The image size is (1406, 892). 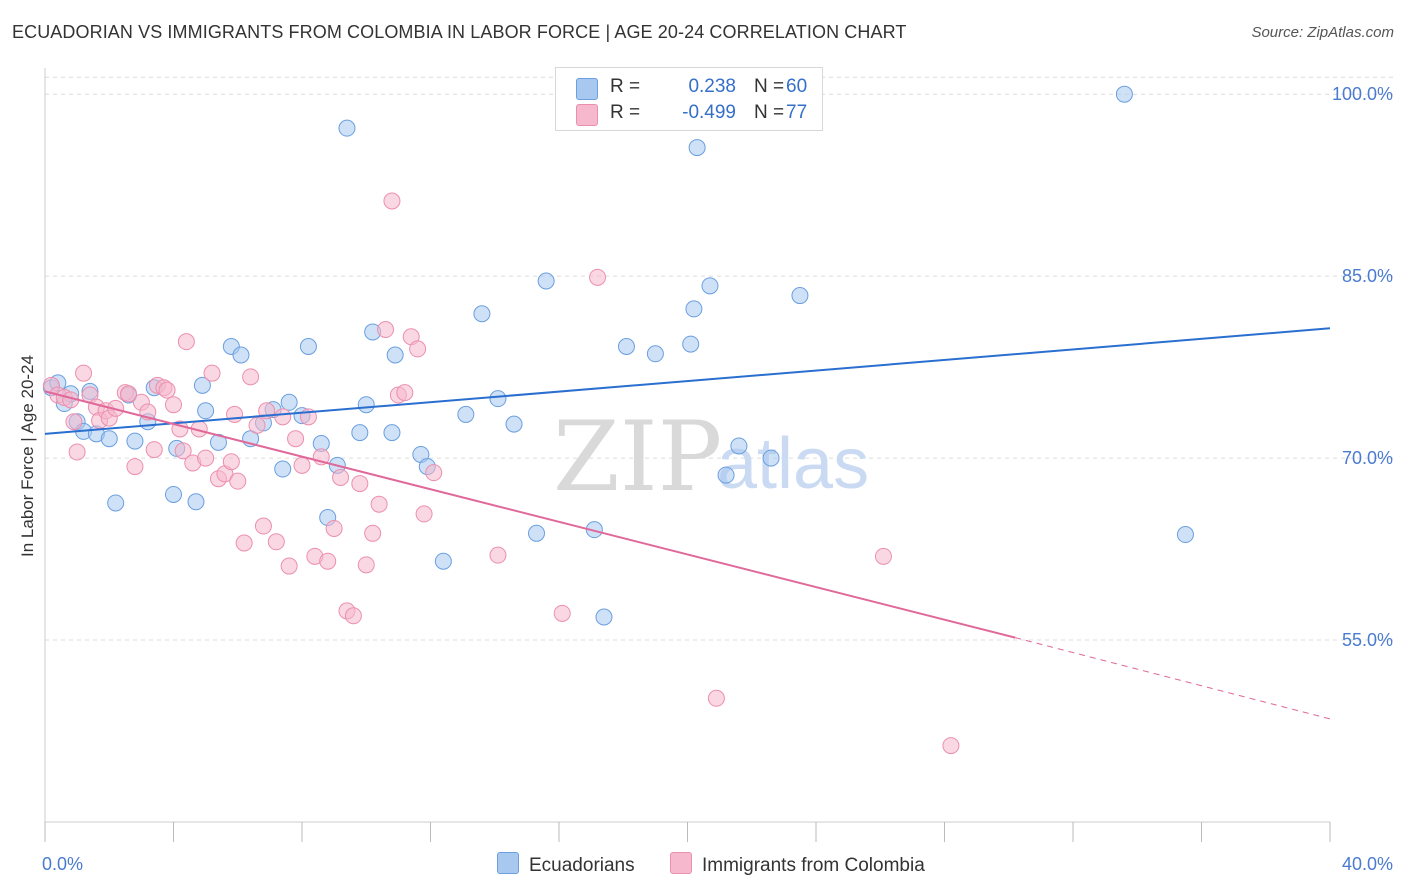 I want to click on r-value: 0.238, so click(x=712, y=86).